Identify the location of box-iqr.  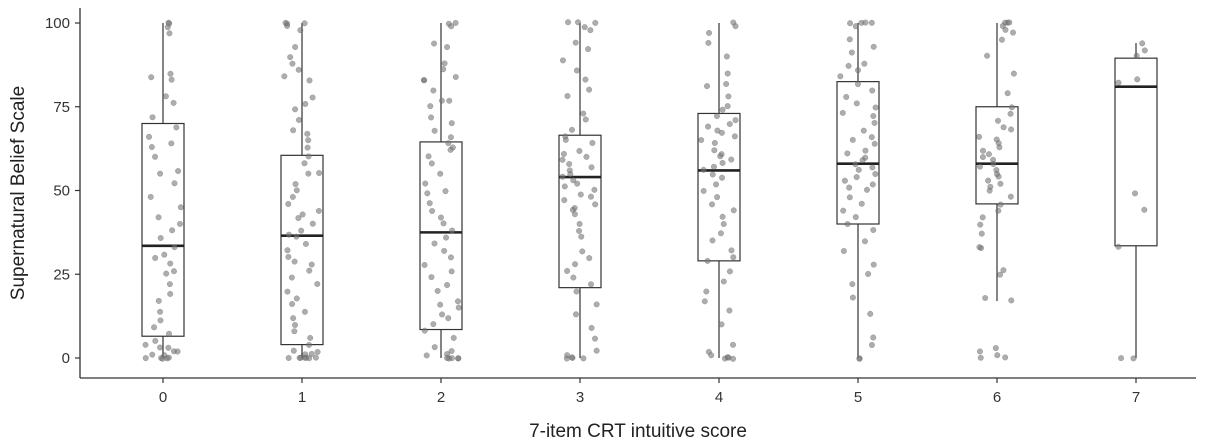
(580, 211).